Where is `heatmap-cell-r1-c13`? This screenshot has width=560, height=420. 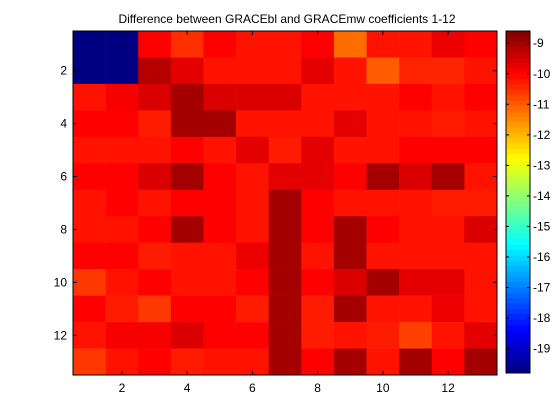
heatmap-cell-r1-c13 is located at coordinates (481, 44).